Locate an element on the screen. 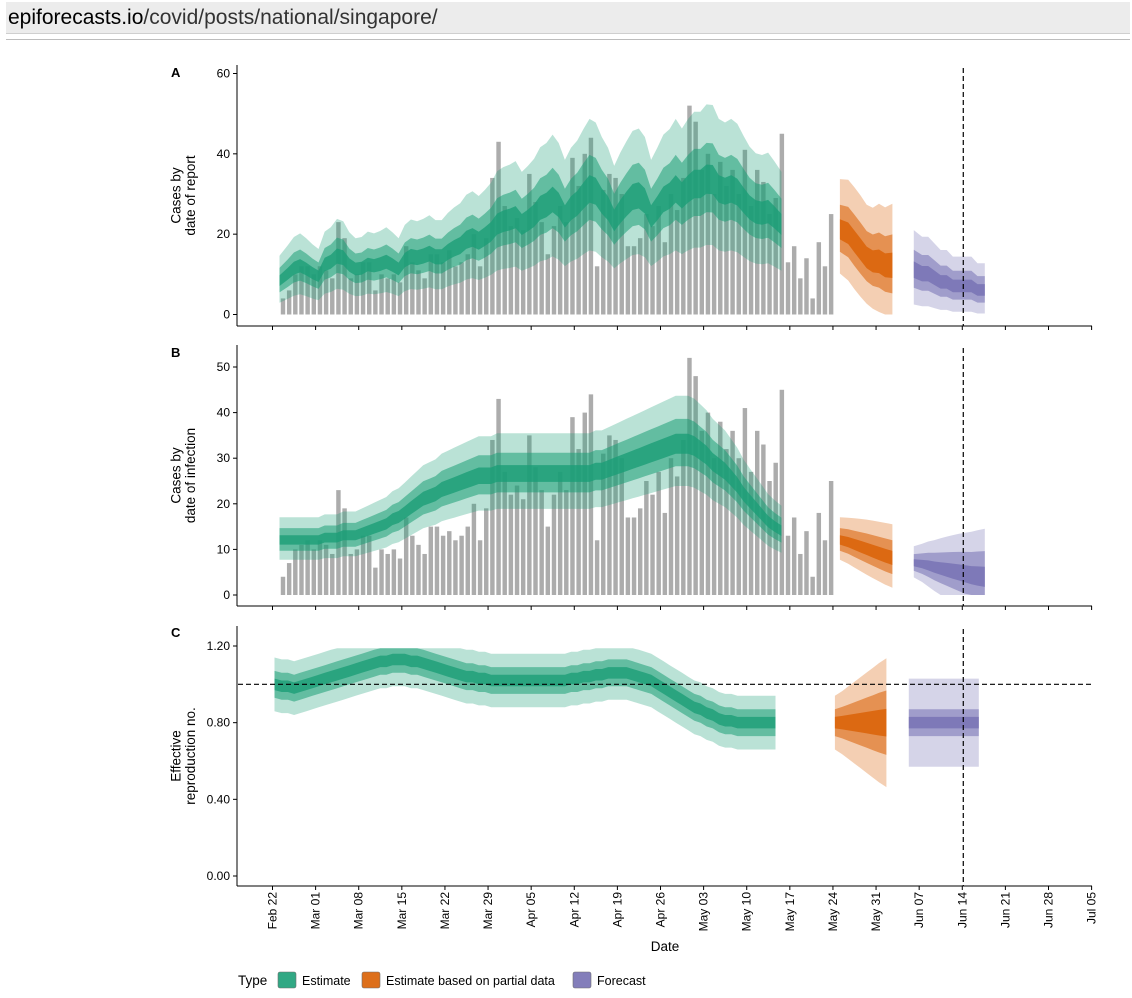 This screenshot has width=1132, height=998. y-axis-title-line: date of infection is located at coordinates (190, 475).